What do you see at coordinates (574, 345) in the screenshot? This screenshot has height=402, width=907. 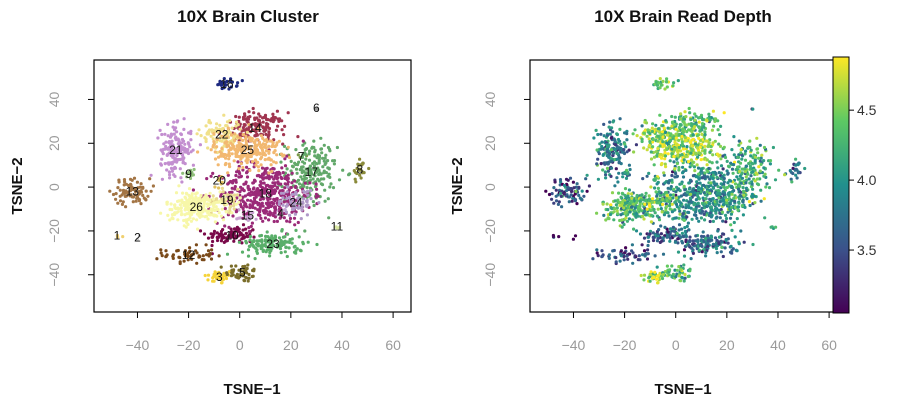 I see `x-tick-label: −40` at bounding box center [574, 345].